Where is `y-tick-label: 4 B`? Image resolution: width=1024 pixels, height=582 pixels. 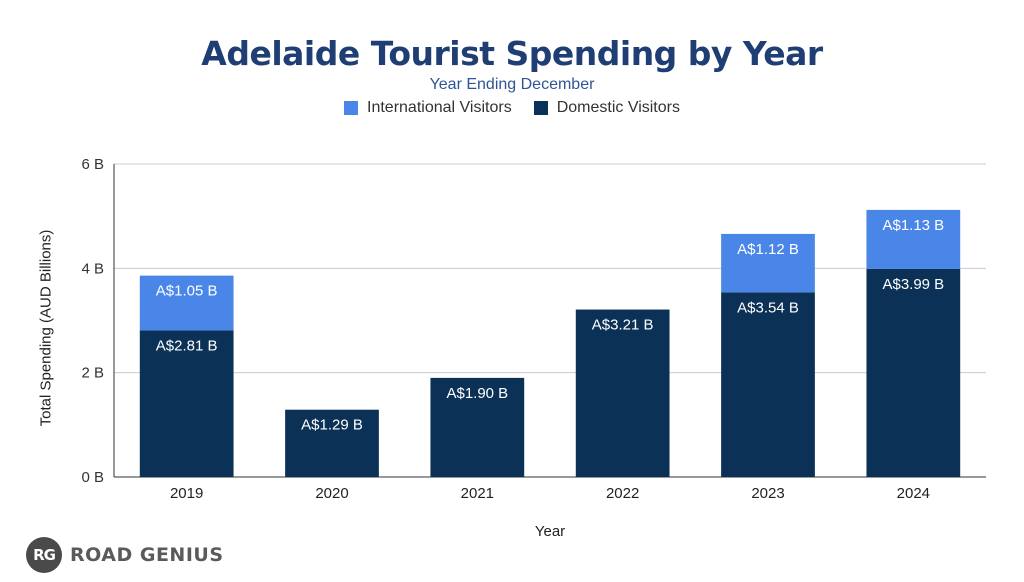 y-tick-label: 4 B is located at coordinates (92, 268).